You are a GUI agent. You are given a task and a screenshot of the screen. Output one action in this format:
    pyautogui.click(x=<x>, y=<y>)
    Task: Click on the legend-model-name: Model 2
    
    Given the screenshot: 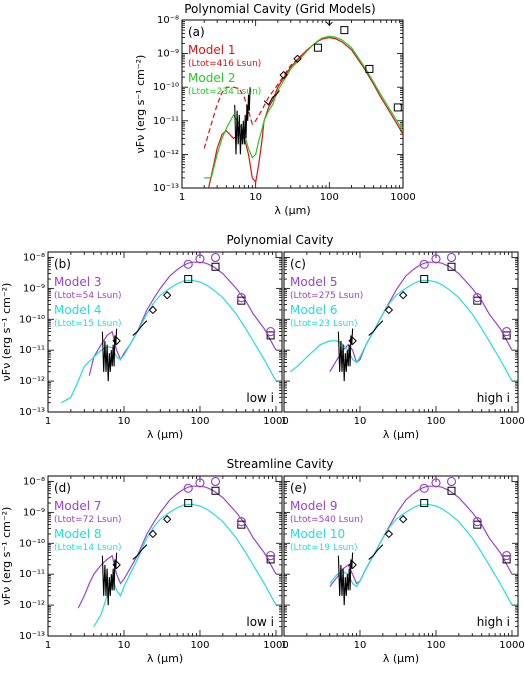 What is the action you would take?
    pyautogui.click(x=211, y=78)
    